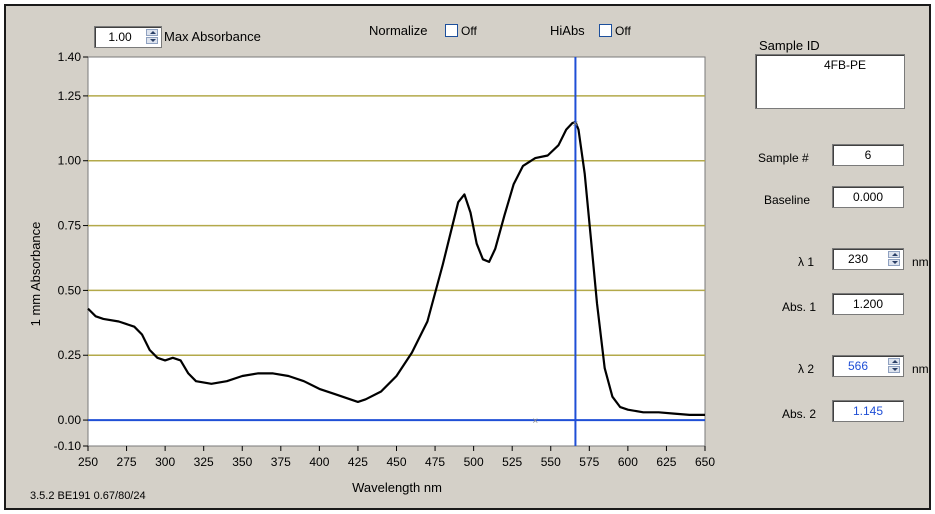 This screenshot has height=514, width=935. Describe the element at coordinates (789, 45) in the screenshot. I see `sample-id-label: Sample ID` at that location.